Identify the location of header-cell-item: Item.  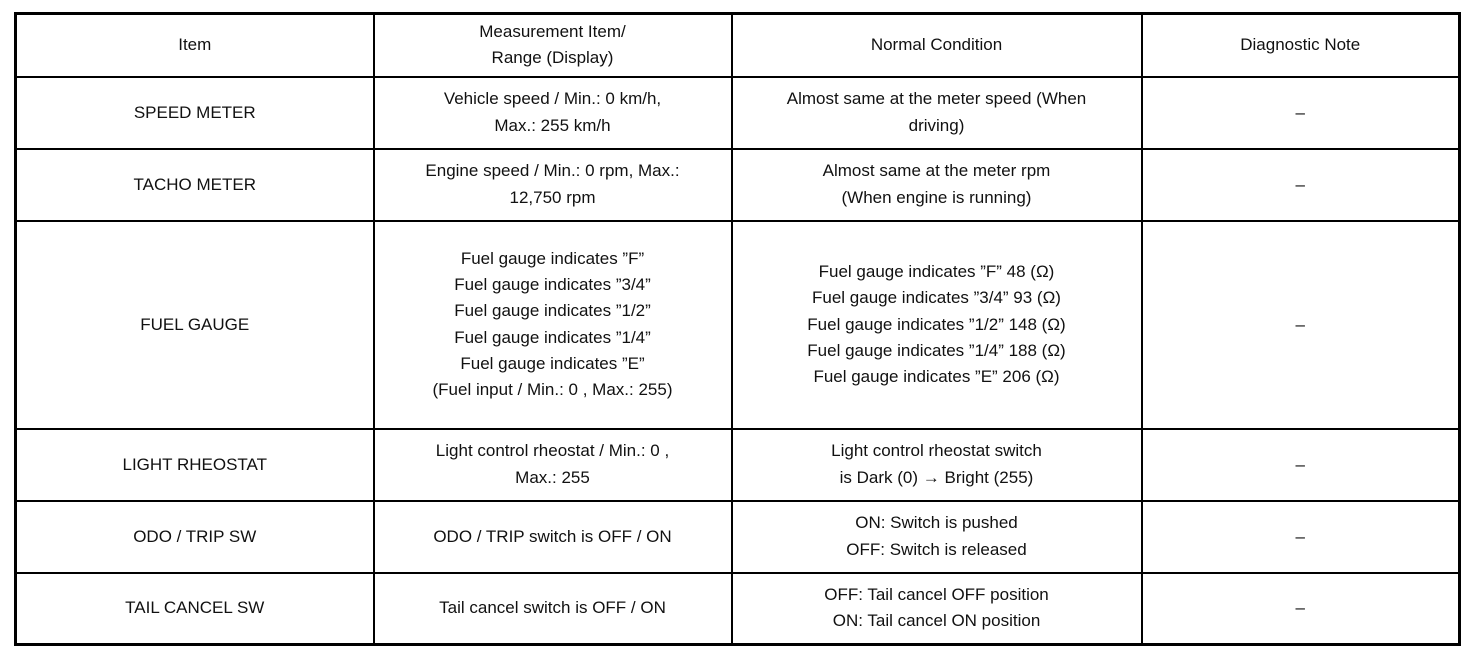
(194, 45).